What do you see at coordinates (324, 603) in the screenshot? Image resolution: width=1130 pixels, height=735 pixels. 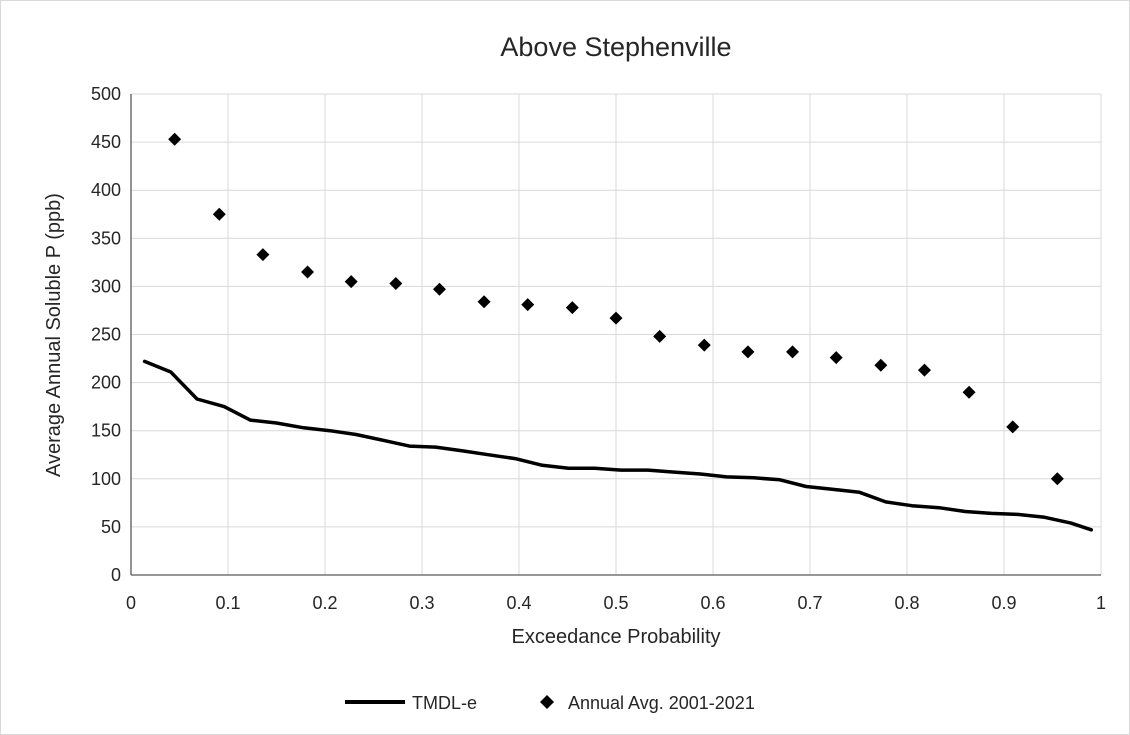 I see `x-tick-label: 0.2` at bounding box center [324, 603].